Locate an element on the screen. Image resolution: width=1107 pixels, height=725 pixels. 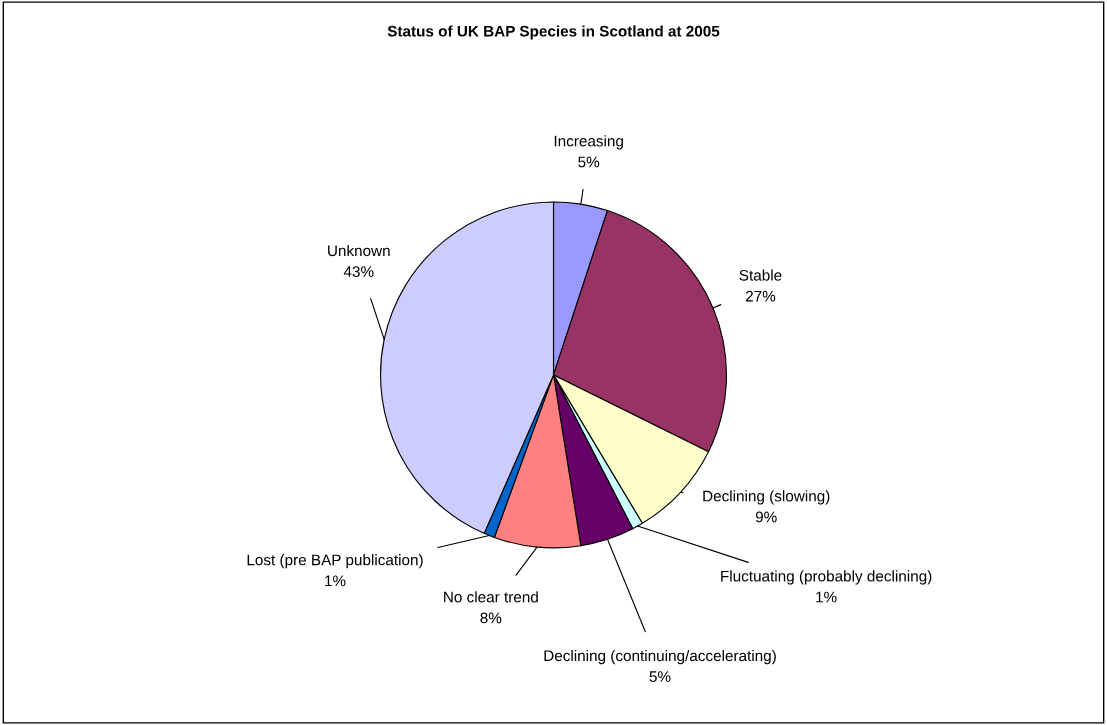
data-label: 43% is located at coordinates (358, 272).